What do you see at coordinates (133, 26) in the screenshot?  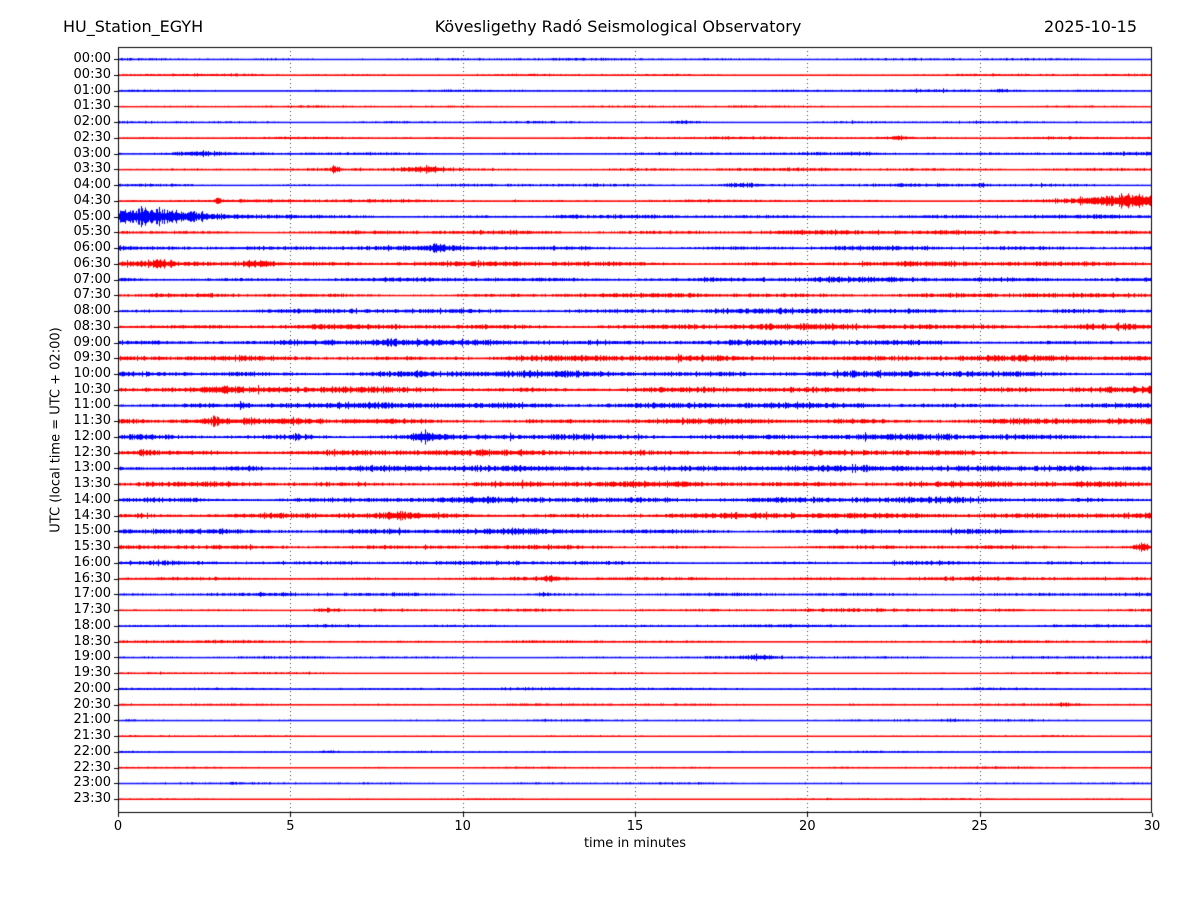 I see `station-title: HU_Station_EGYH` at bounding box center [133, 26].